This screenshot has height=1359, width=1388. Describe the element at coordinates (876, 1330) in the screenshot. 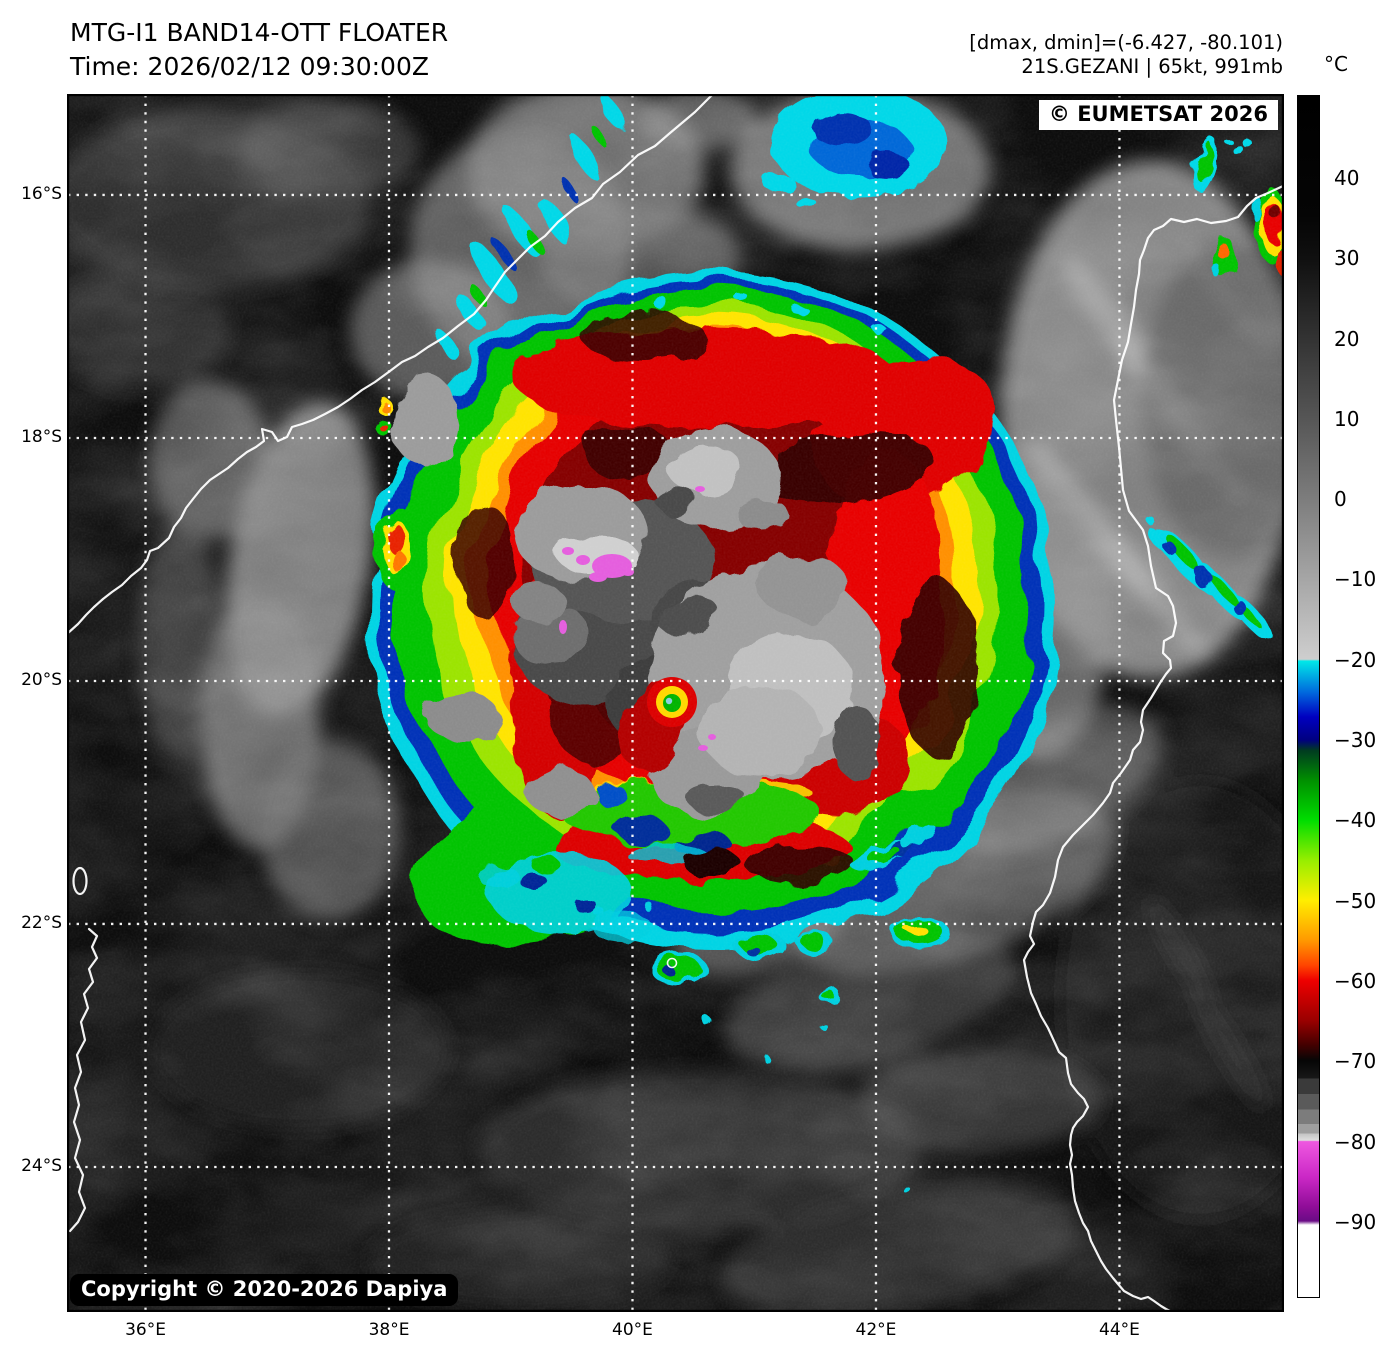

I see `x-axis-label: 42°E` at that location.